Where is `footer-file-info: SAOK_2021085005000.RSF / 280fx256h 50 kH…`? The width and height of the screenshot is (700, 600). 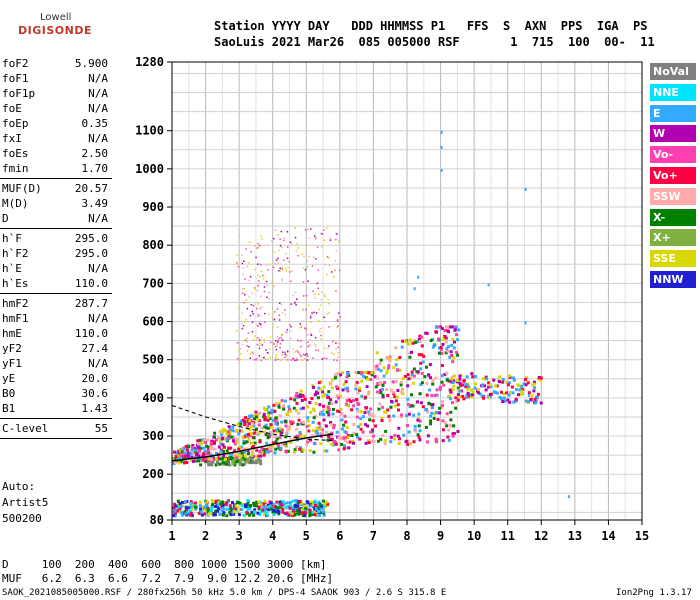
footer-file-info: SAOK_2021085005000.RSF / 280fx256h 50 kH… is located at coordinates (224, 593).